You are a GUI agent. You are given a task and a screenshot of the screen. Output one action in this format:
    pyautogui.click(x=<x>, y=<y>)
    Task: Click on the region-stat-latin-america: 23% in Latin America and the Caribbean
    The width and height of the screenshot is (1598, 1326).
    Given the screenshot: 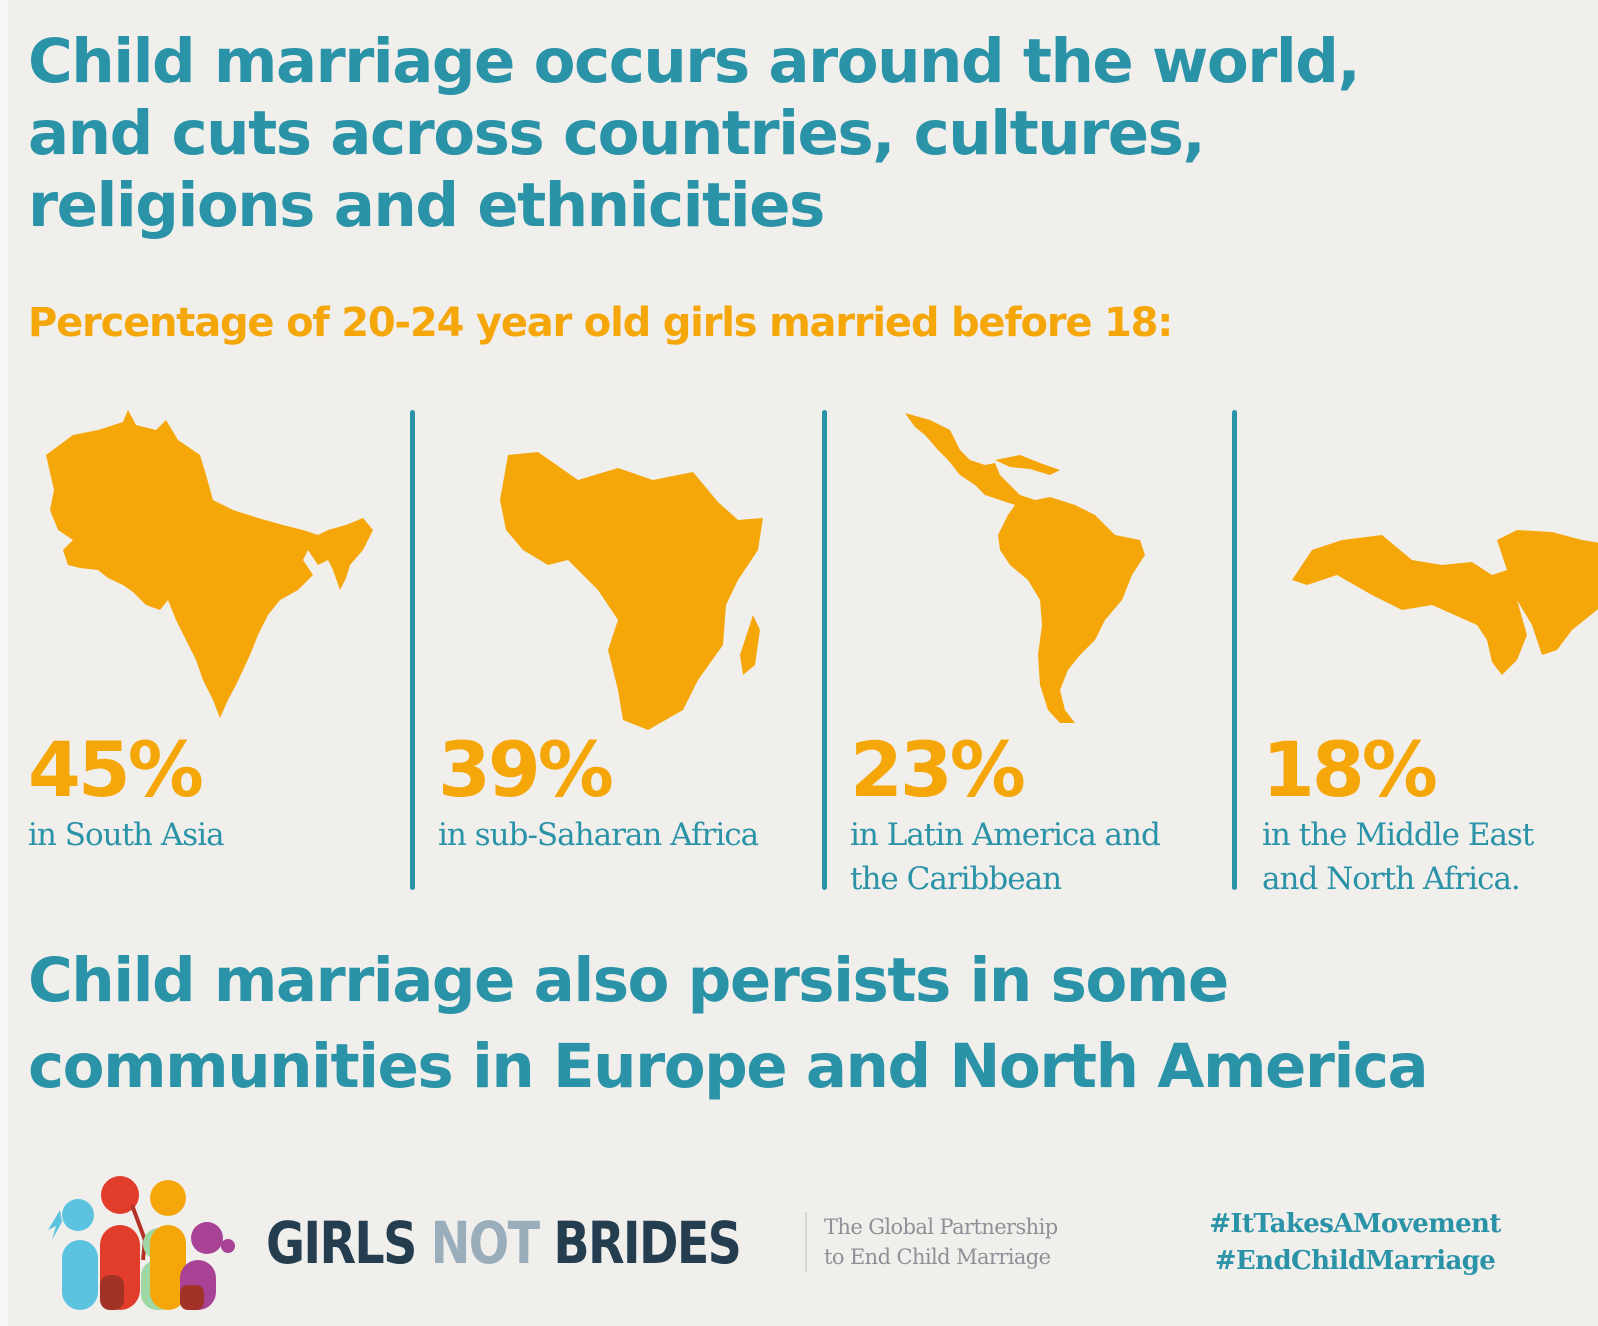 What is the action you would take?
    pyautogui.click(x=1050, y=655)
    